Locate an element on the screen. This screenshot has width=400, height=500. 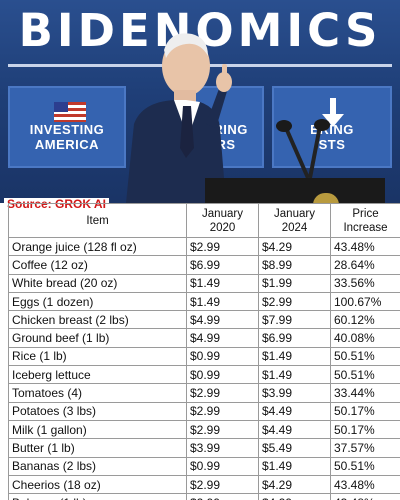
table-row: Potatoes (3 lbs) $2.99 $4.49 50.17% is located at coordinates (204, 411).